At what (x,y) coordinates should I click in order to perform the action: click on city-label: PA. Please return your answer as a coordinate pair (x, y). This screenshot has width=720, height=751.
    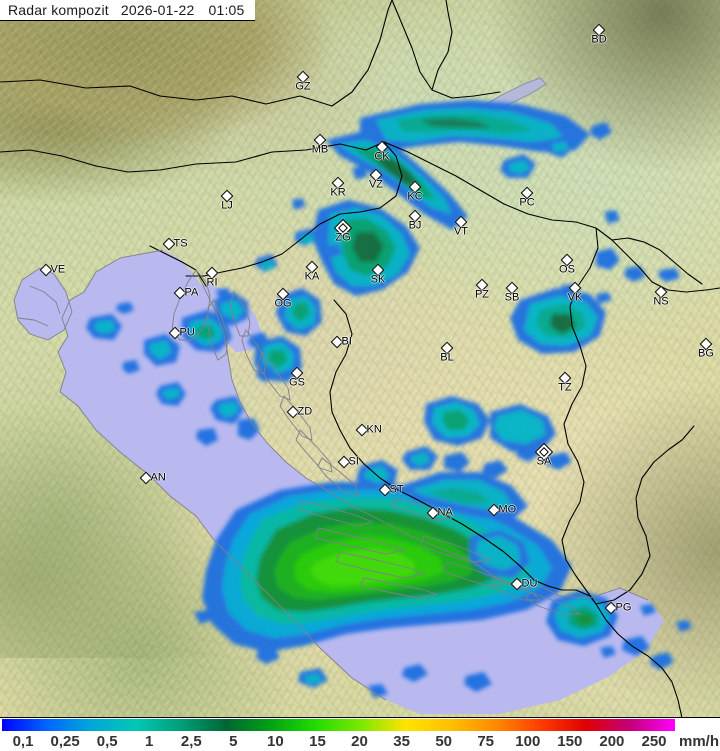
    Looking at the image, I should click on (191, 292).